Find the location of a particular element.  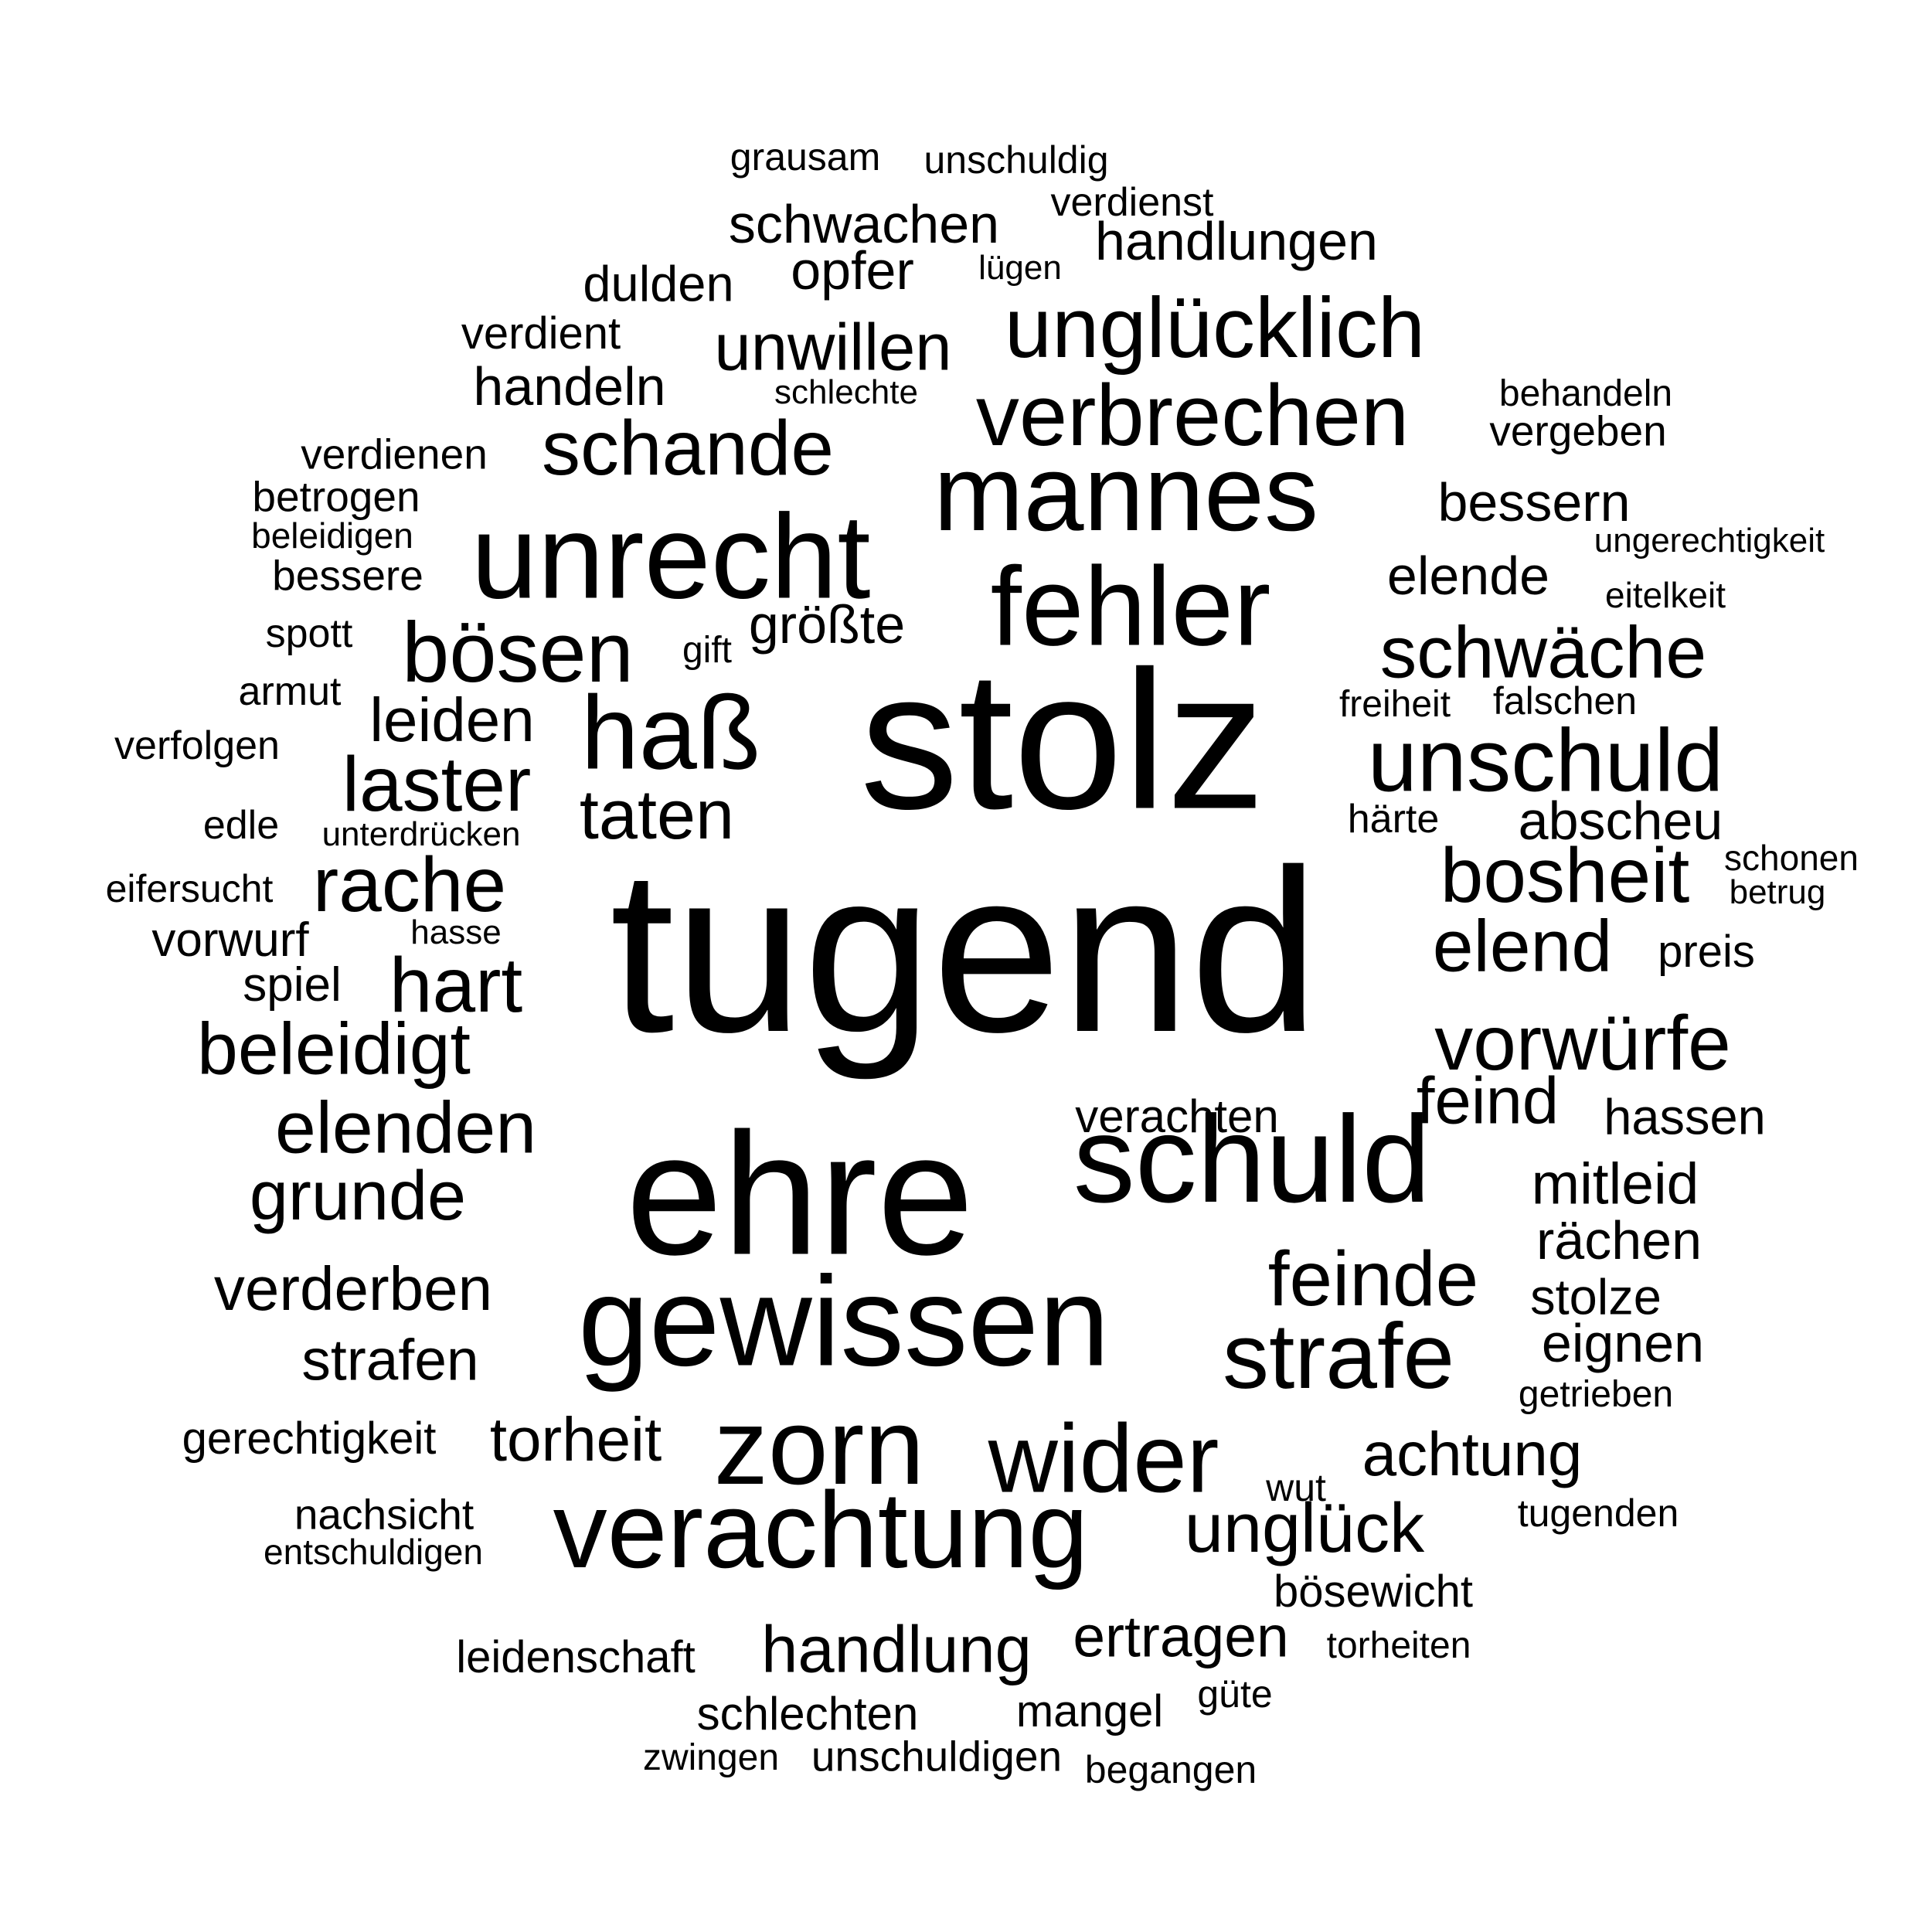

word-raechen: rächen is located at coordinates (1619, 1240).